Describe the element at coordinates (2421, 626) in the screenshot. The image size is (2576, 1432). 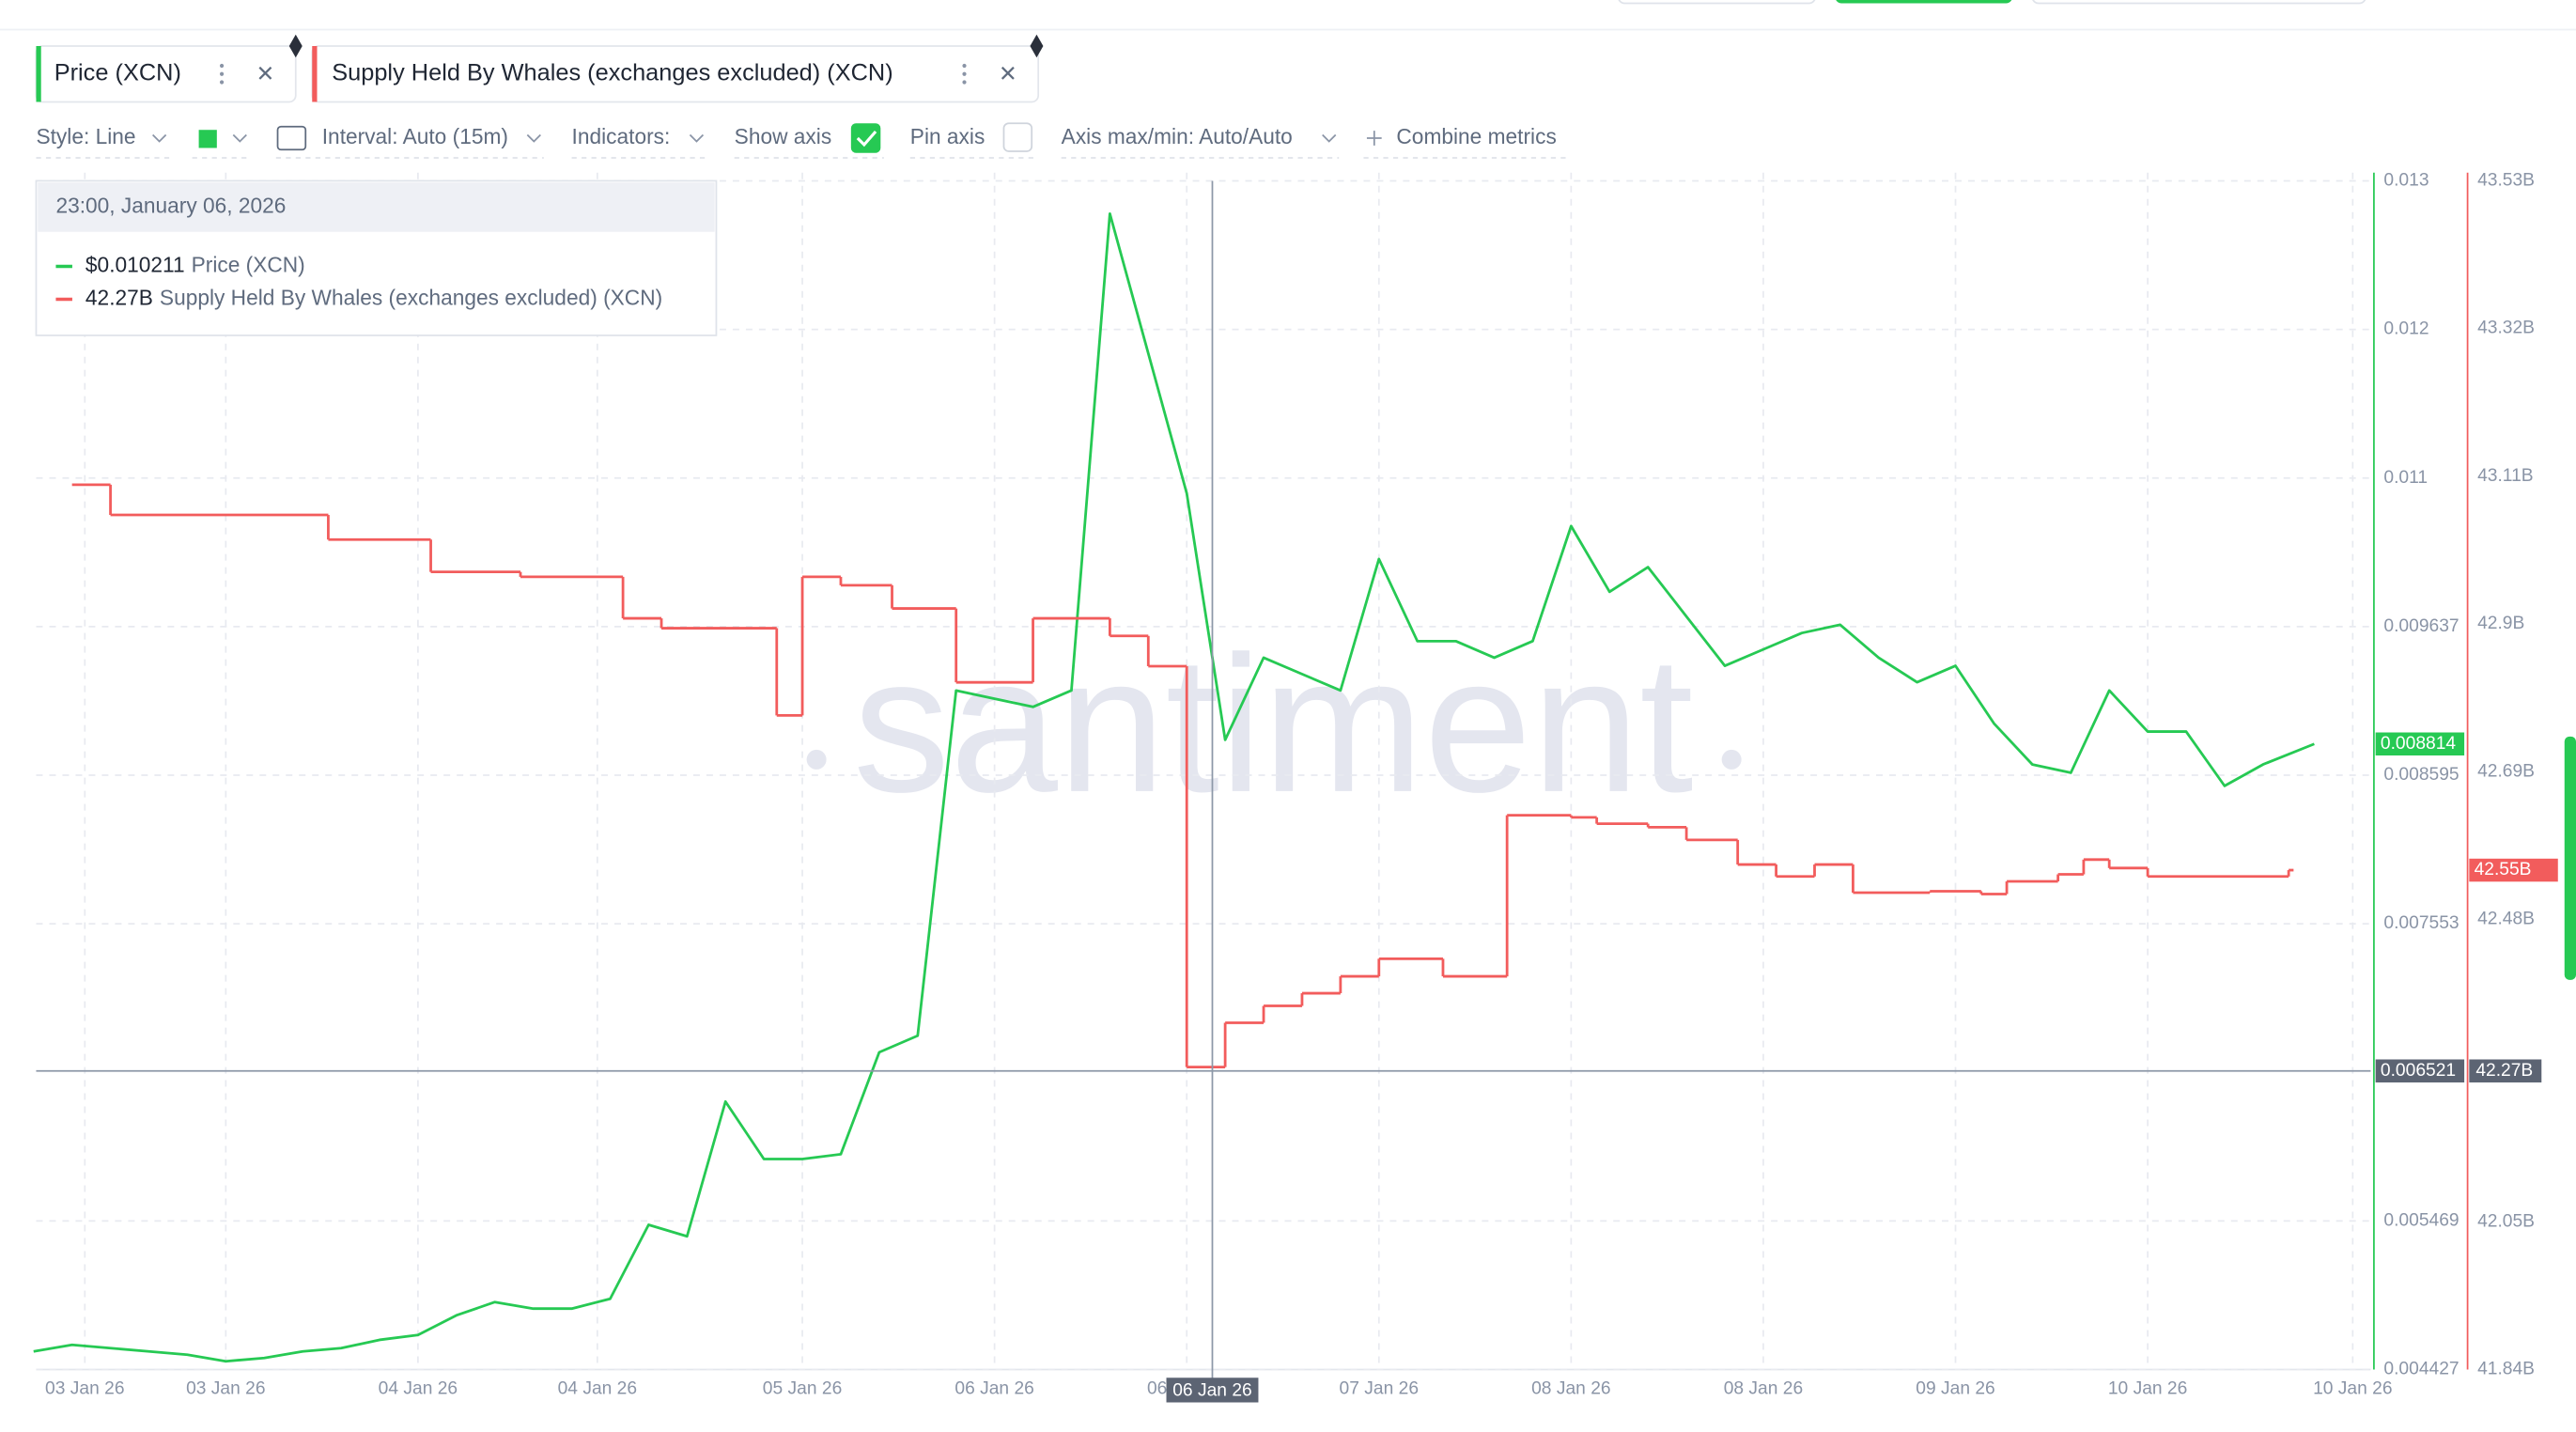
I see `y-tick-label: 0.009637` at that location.